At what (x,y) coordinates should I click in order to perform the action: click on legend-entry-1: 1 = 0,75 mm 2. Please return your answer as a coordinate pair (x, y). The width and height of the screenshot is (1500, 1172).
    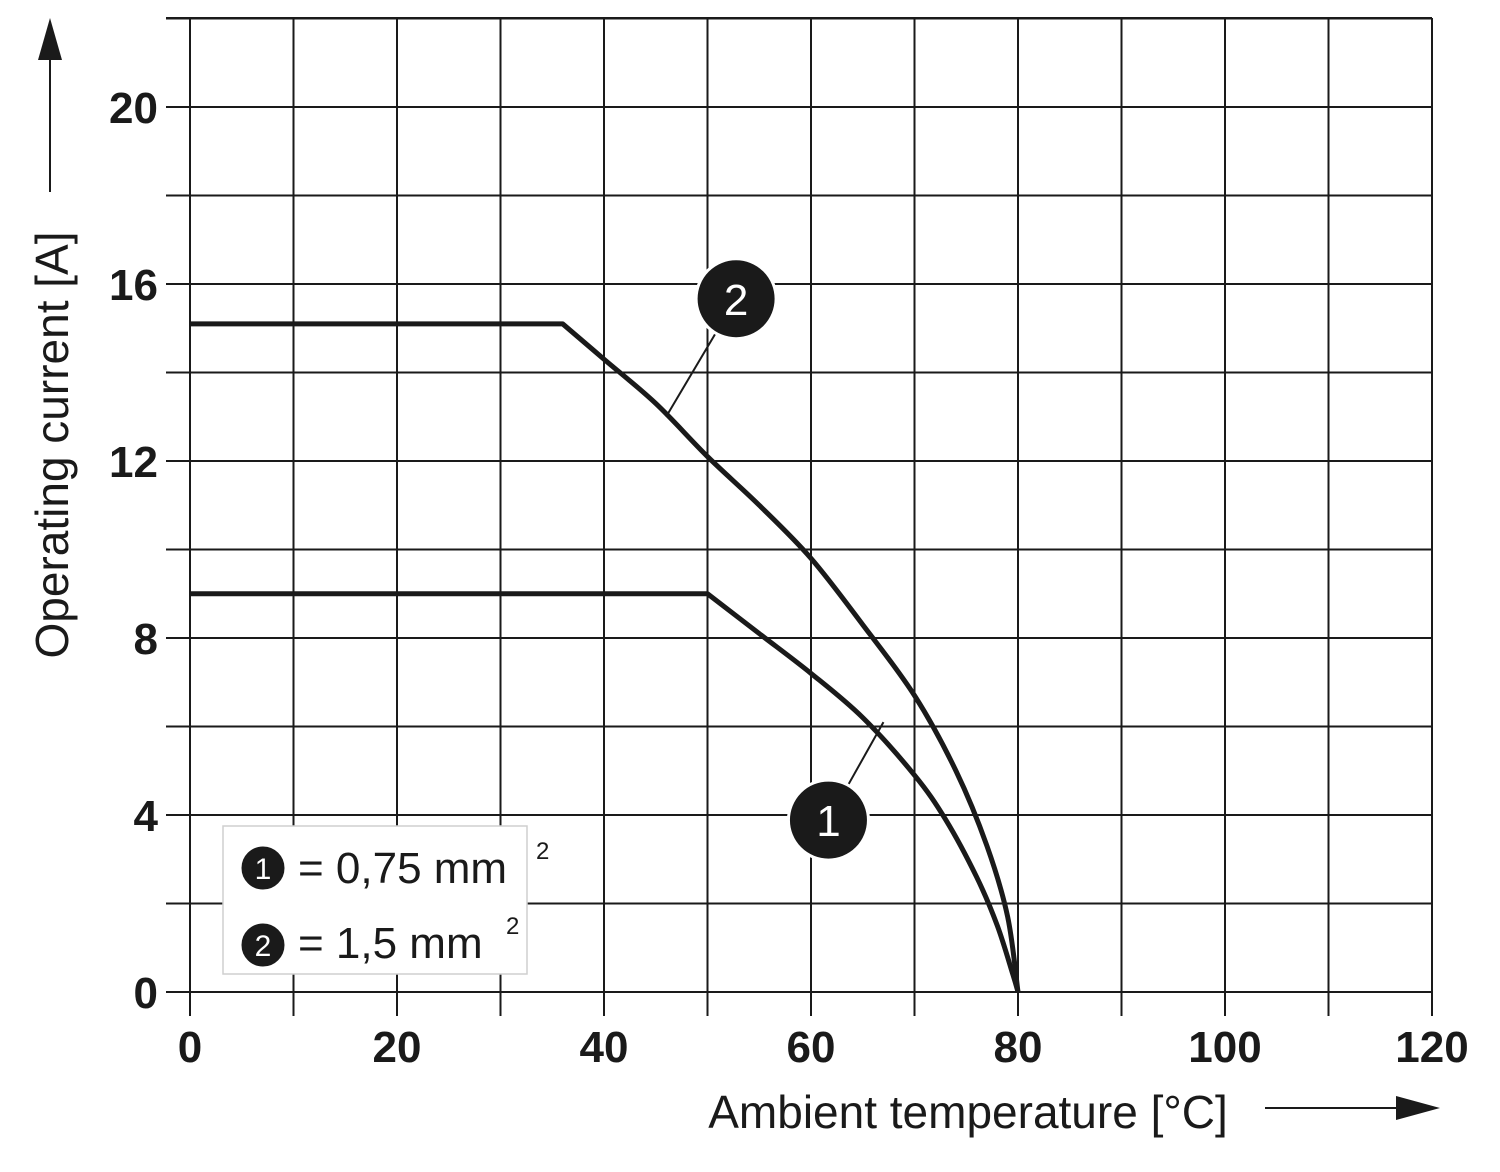
    Looking at the image, I should click on (393, 865).